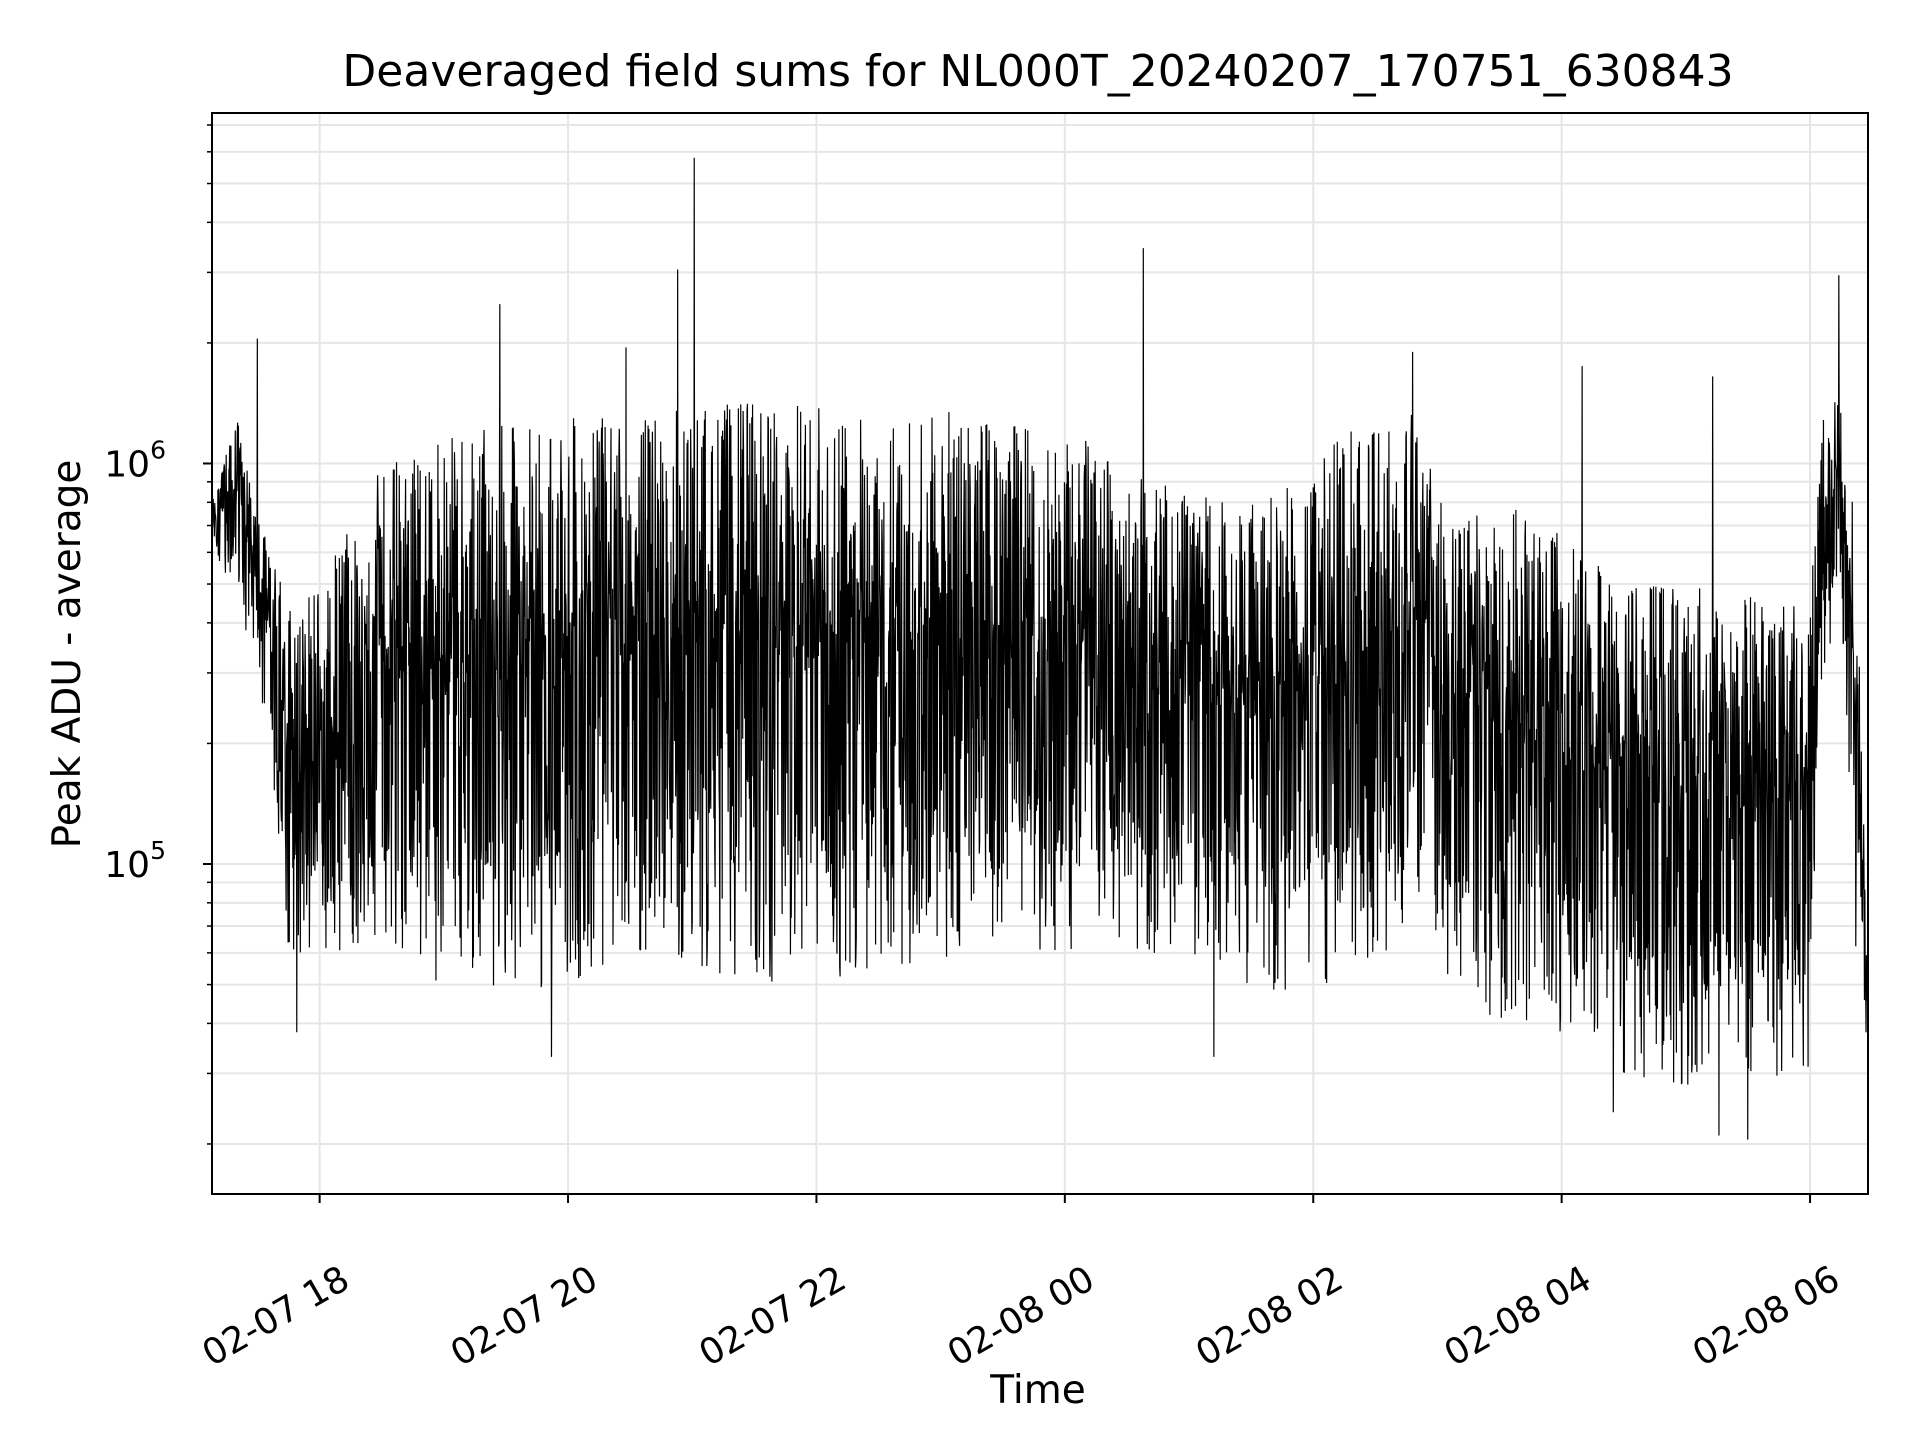 Image resolution: width=1920 pixels, height=1440 pixels. I want to click on y-tick-exponent: 5, so click(158, 850).